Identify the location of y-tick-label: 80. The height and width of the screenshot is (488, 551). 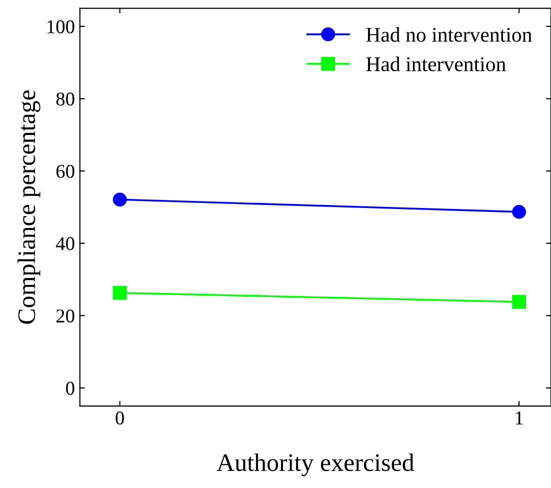
(65, 99).